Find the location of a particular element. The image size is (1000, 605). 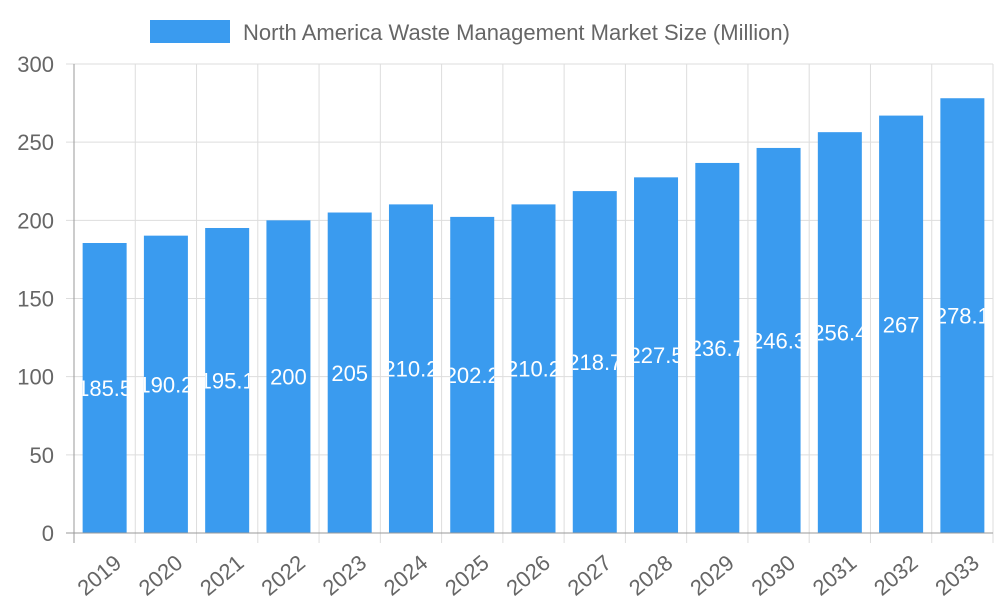

legend-swatch is located at coordinates (190, 31).